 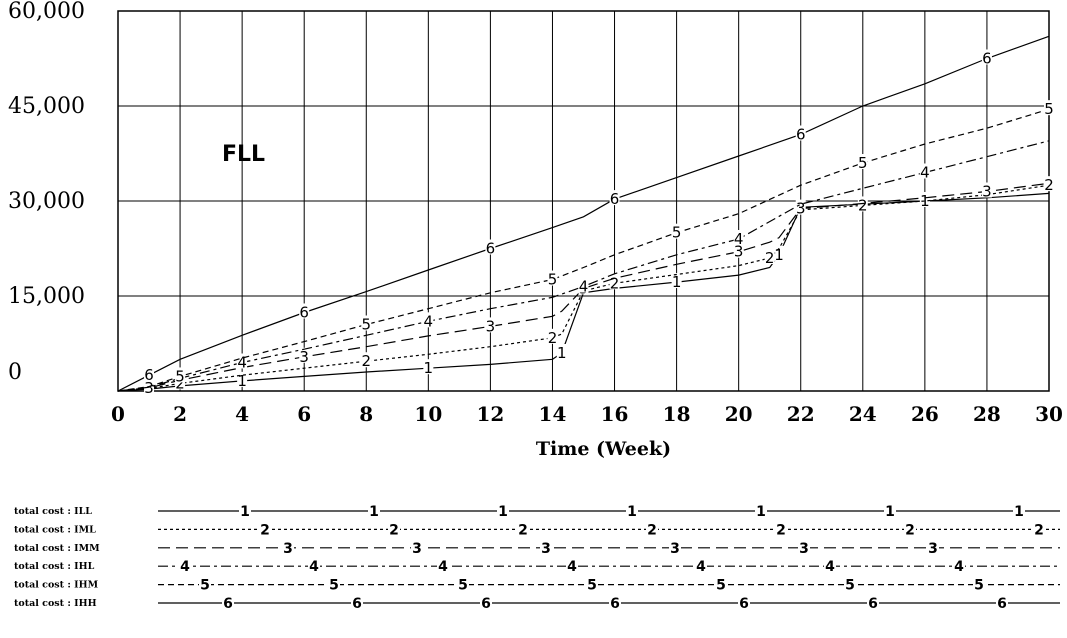 What do you see at coordinates (55, 529) in the screenshot?
I see `legend-label: total cost : IML` at bounding box center [55, 529].